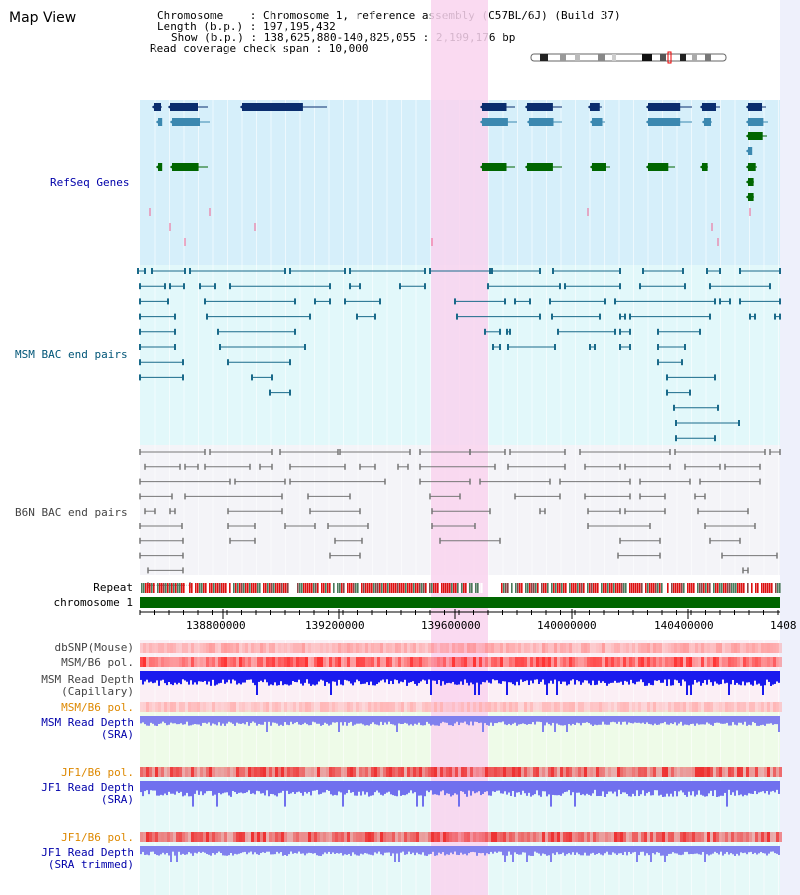 The height and width of the screenshot is (895, 800). I want to click on gene-arrow, so click(158, 122).